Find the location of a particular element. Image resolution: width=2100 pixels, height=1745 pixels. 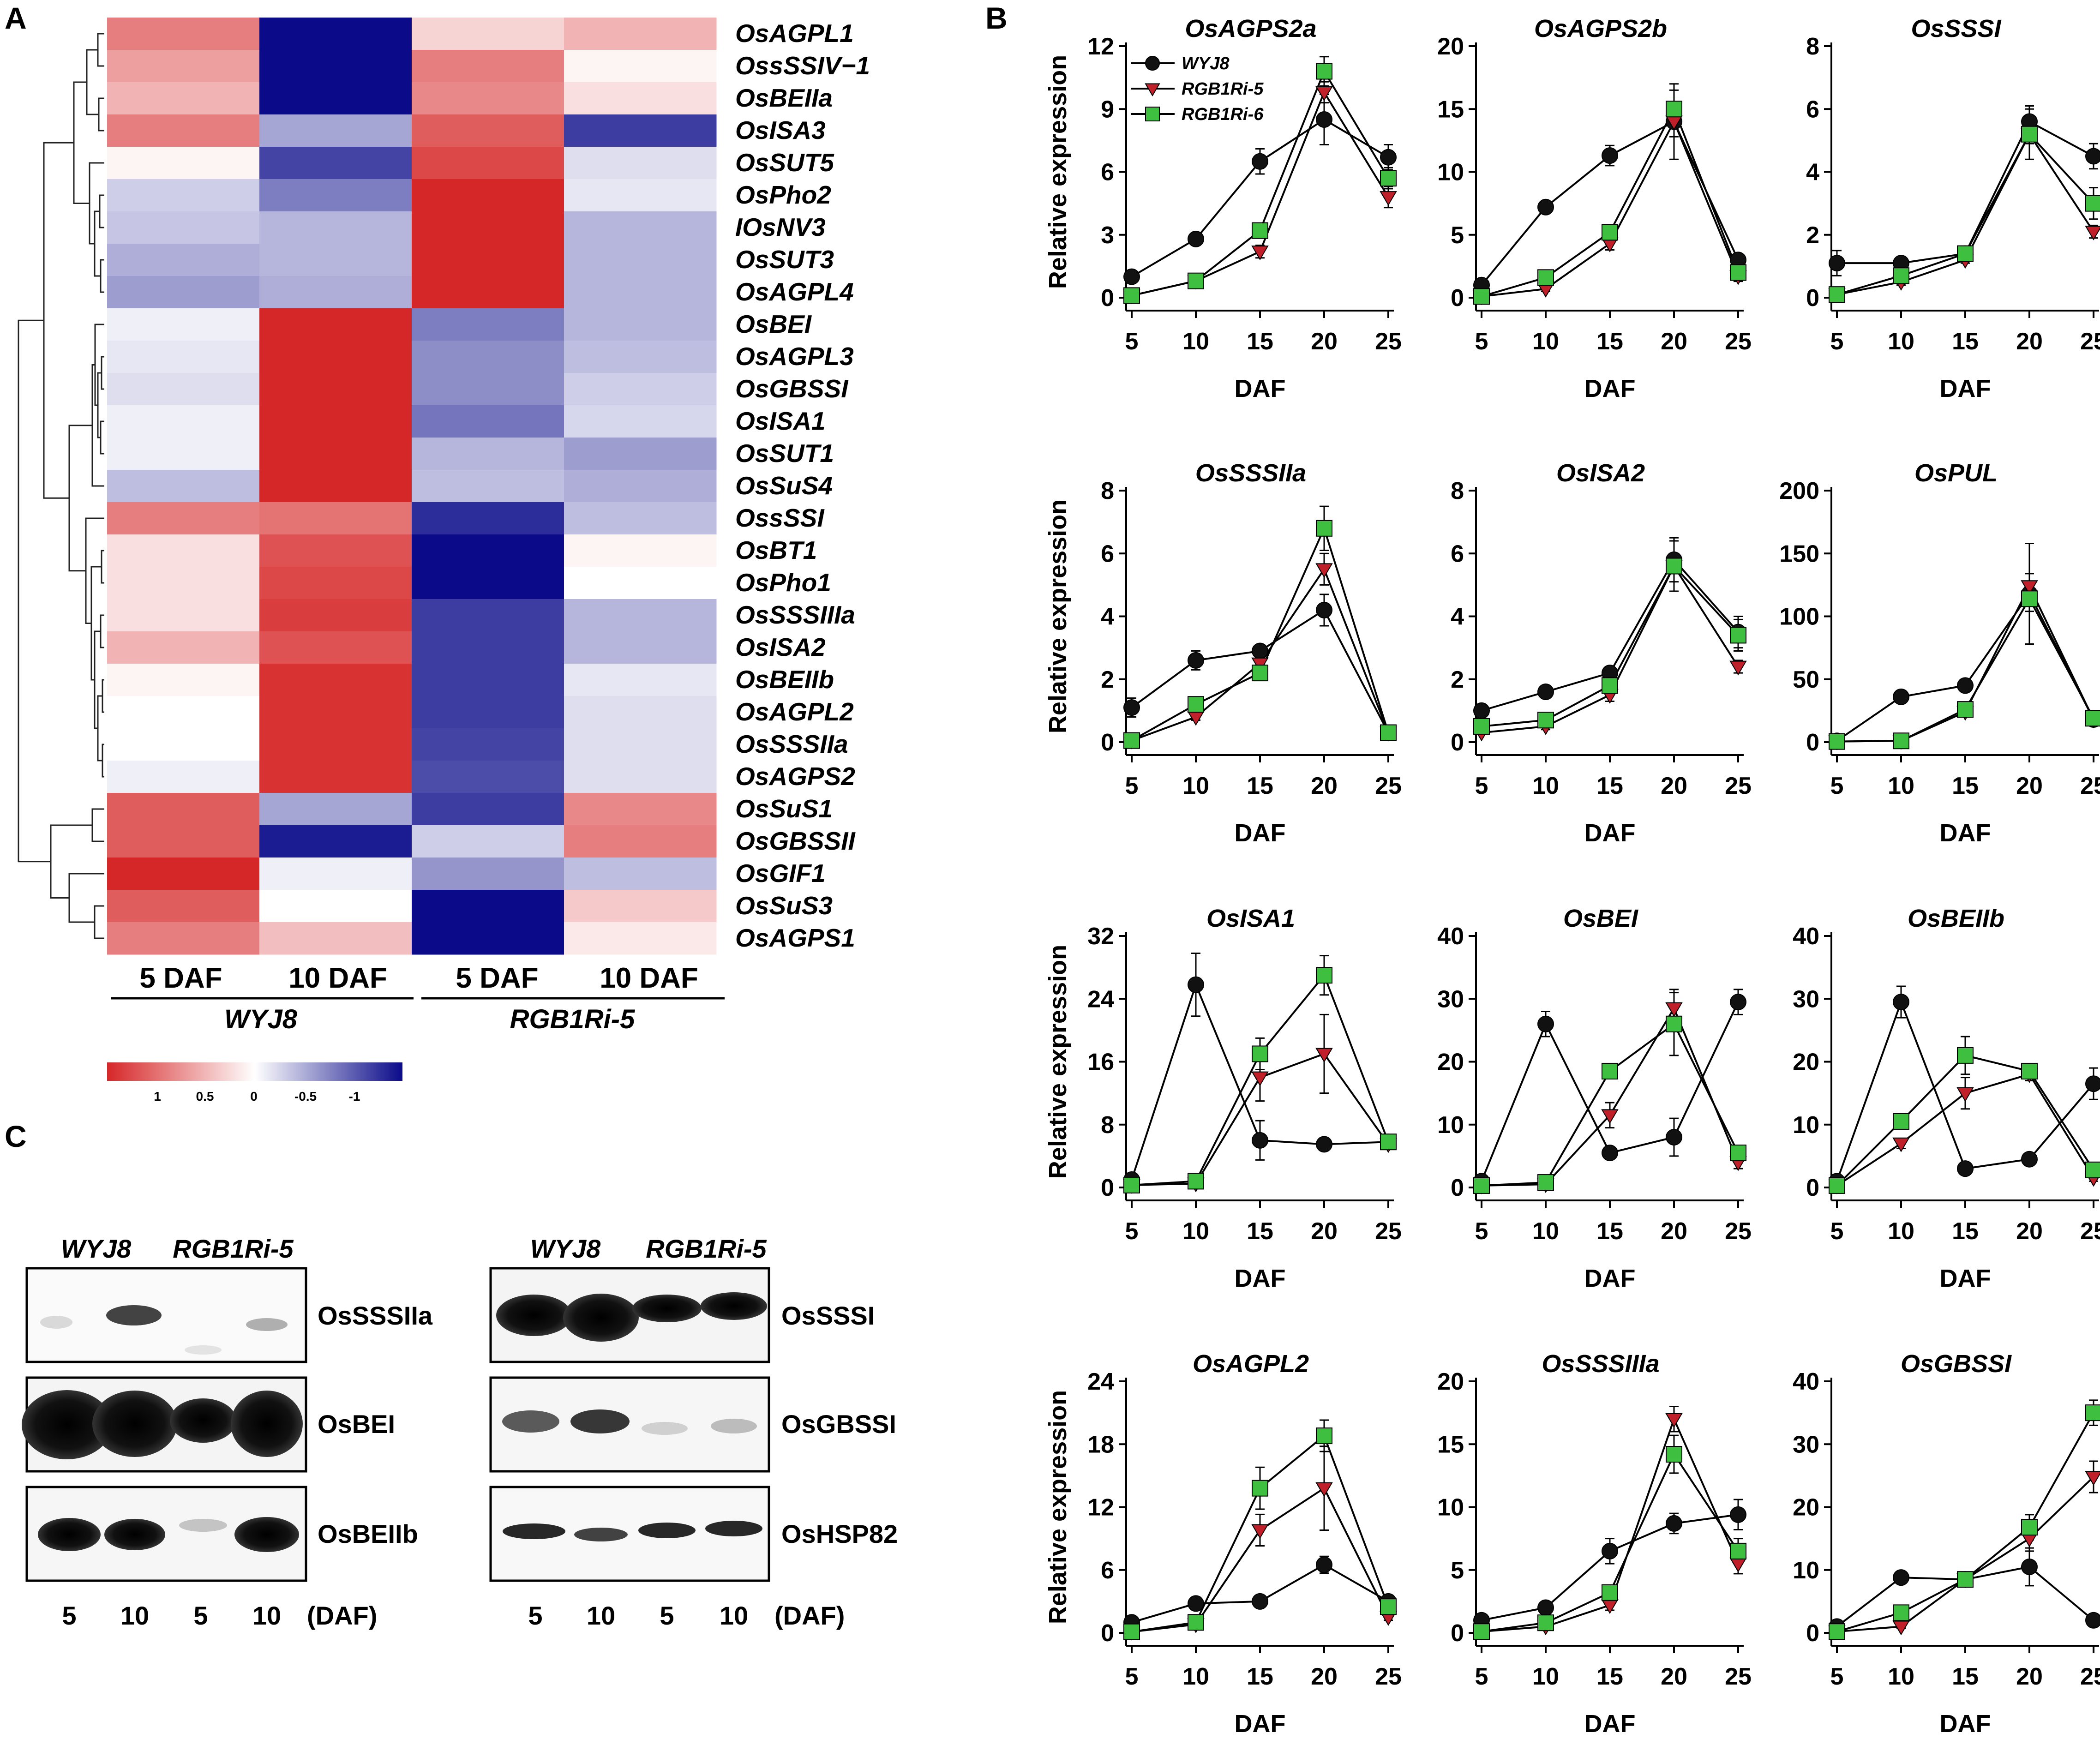

heatmap-group-rgb: RGB1Ri-5 is located at coordinates (572, 1019).